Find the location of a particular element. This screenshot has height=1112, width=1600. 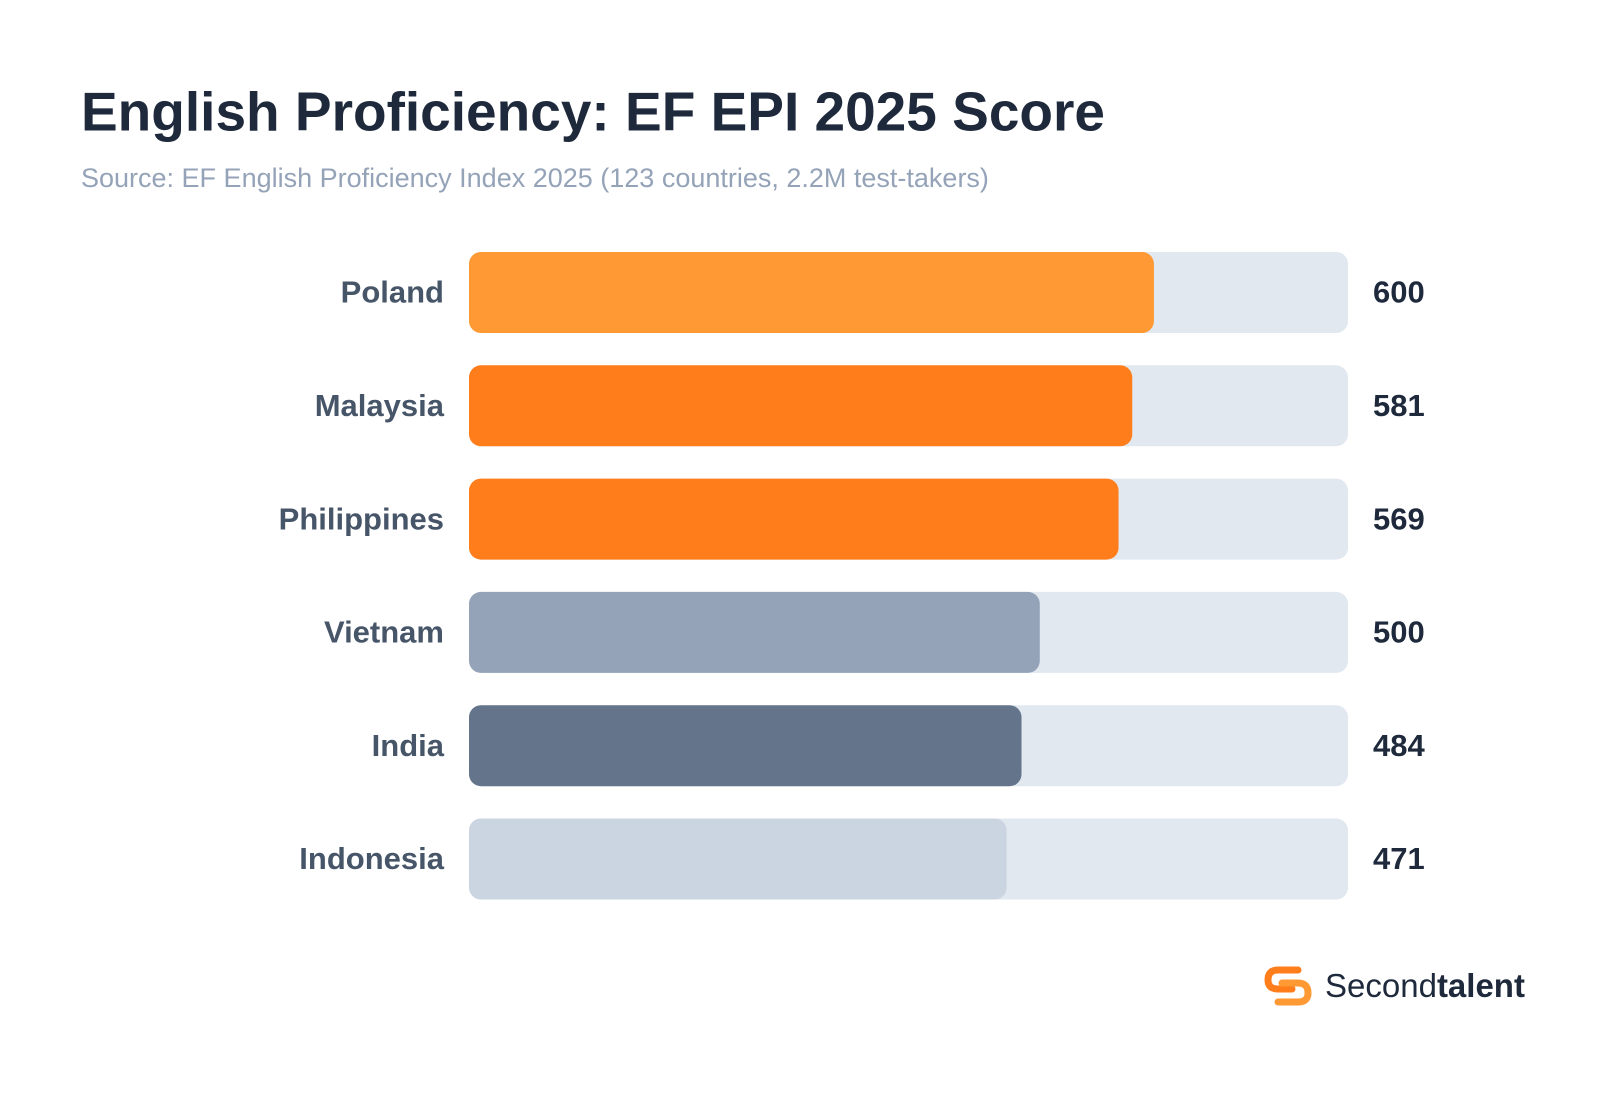

brand-second: talent is located at coordinates (1481, 985).